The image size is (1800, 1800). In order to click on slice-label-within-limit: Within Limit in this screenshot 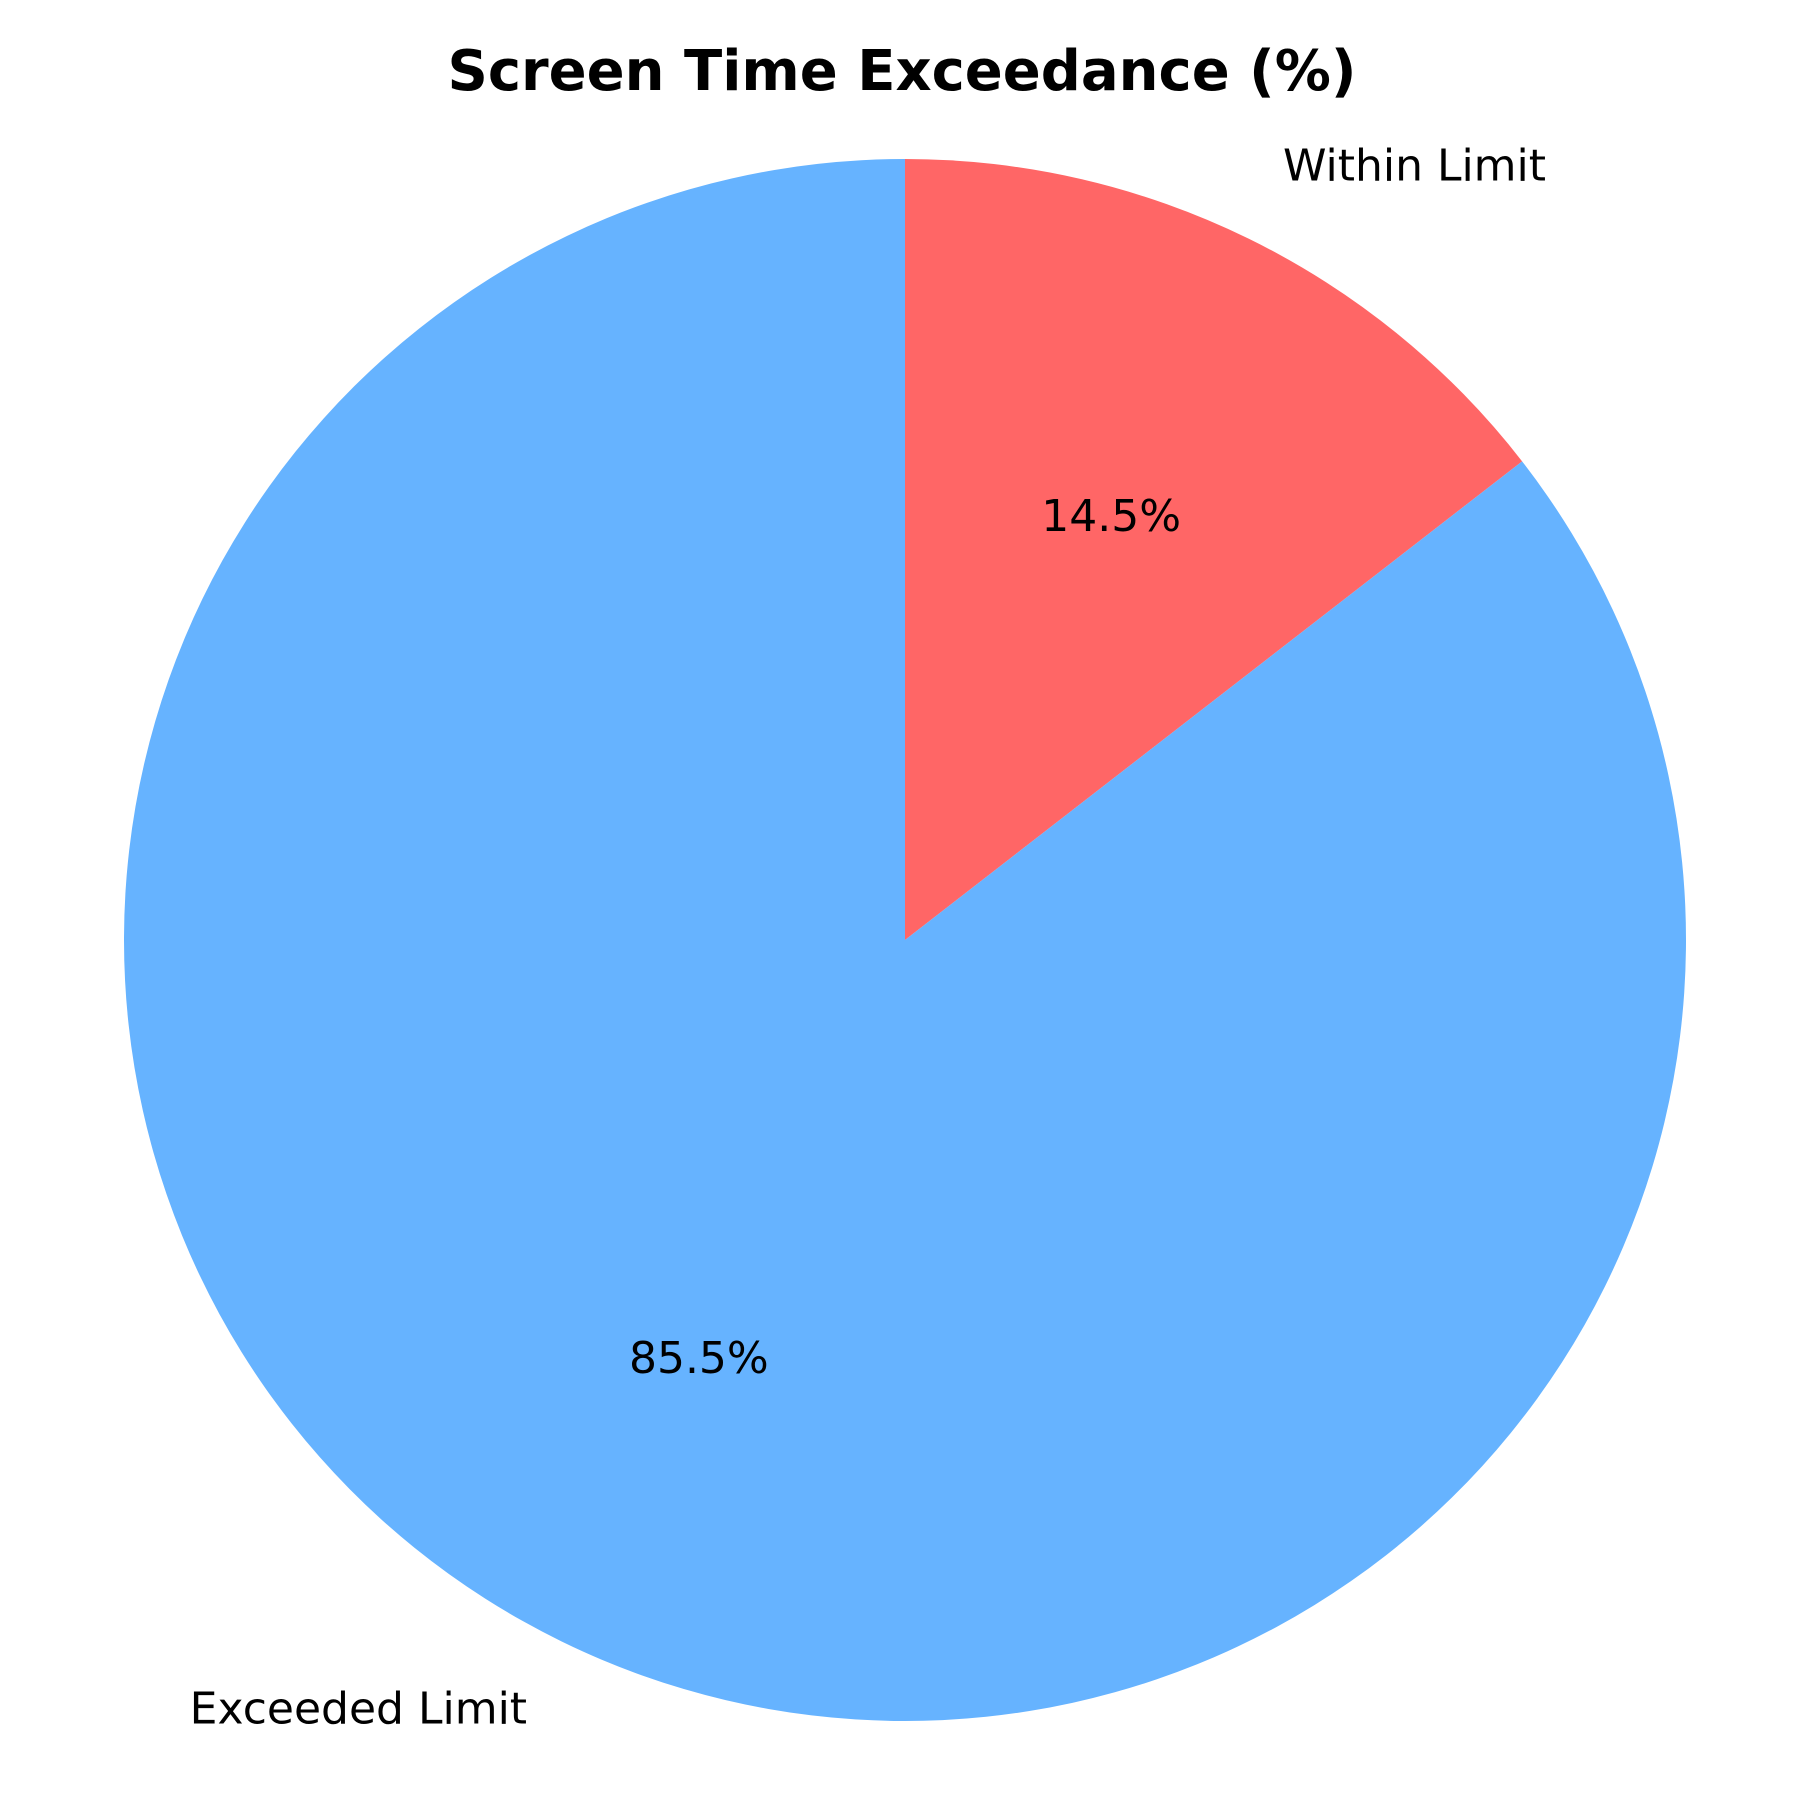, I will do `click(1414, 166)`.